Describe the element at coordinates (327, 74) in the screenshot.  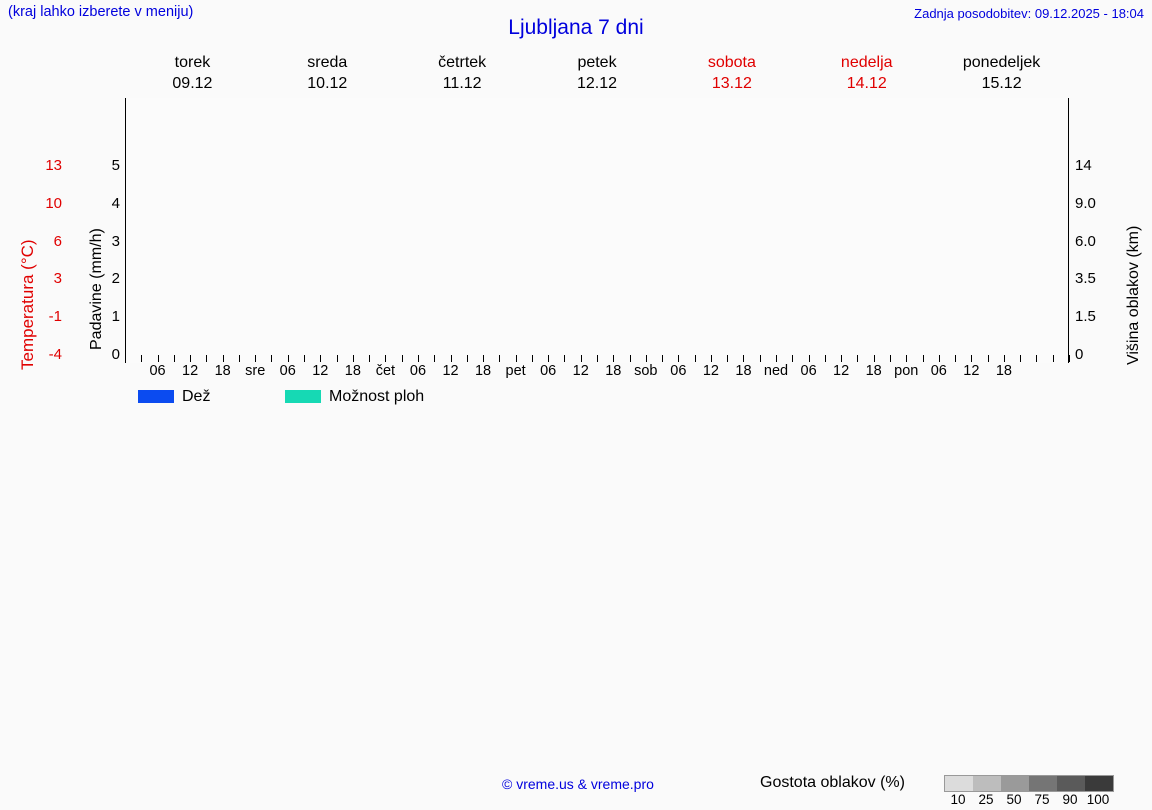
I see `day-header-sreda: sreda 10.12` at that location.